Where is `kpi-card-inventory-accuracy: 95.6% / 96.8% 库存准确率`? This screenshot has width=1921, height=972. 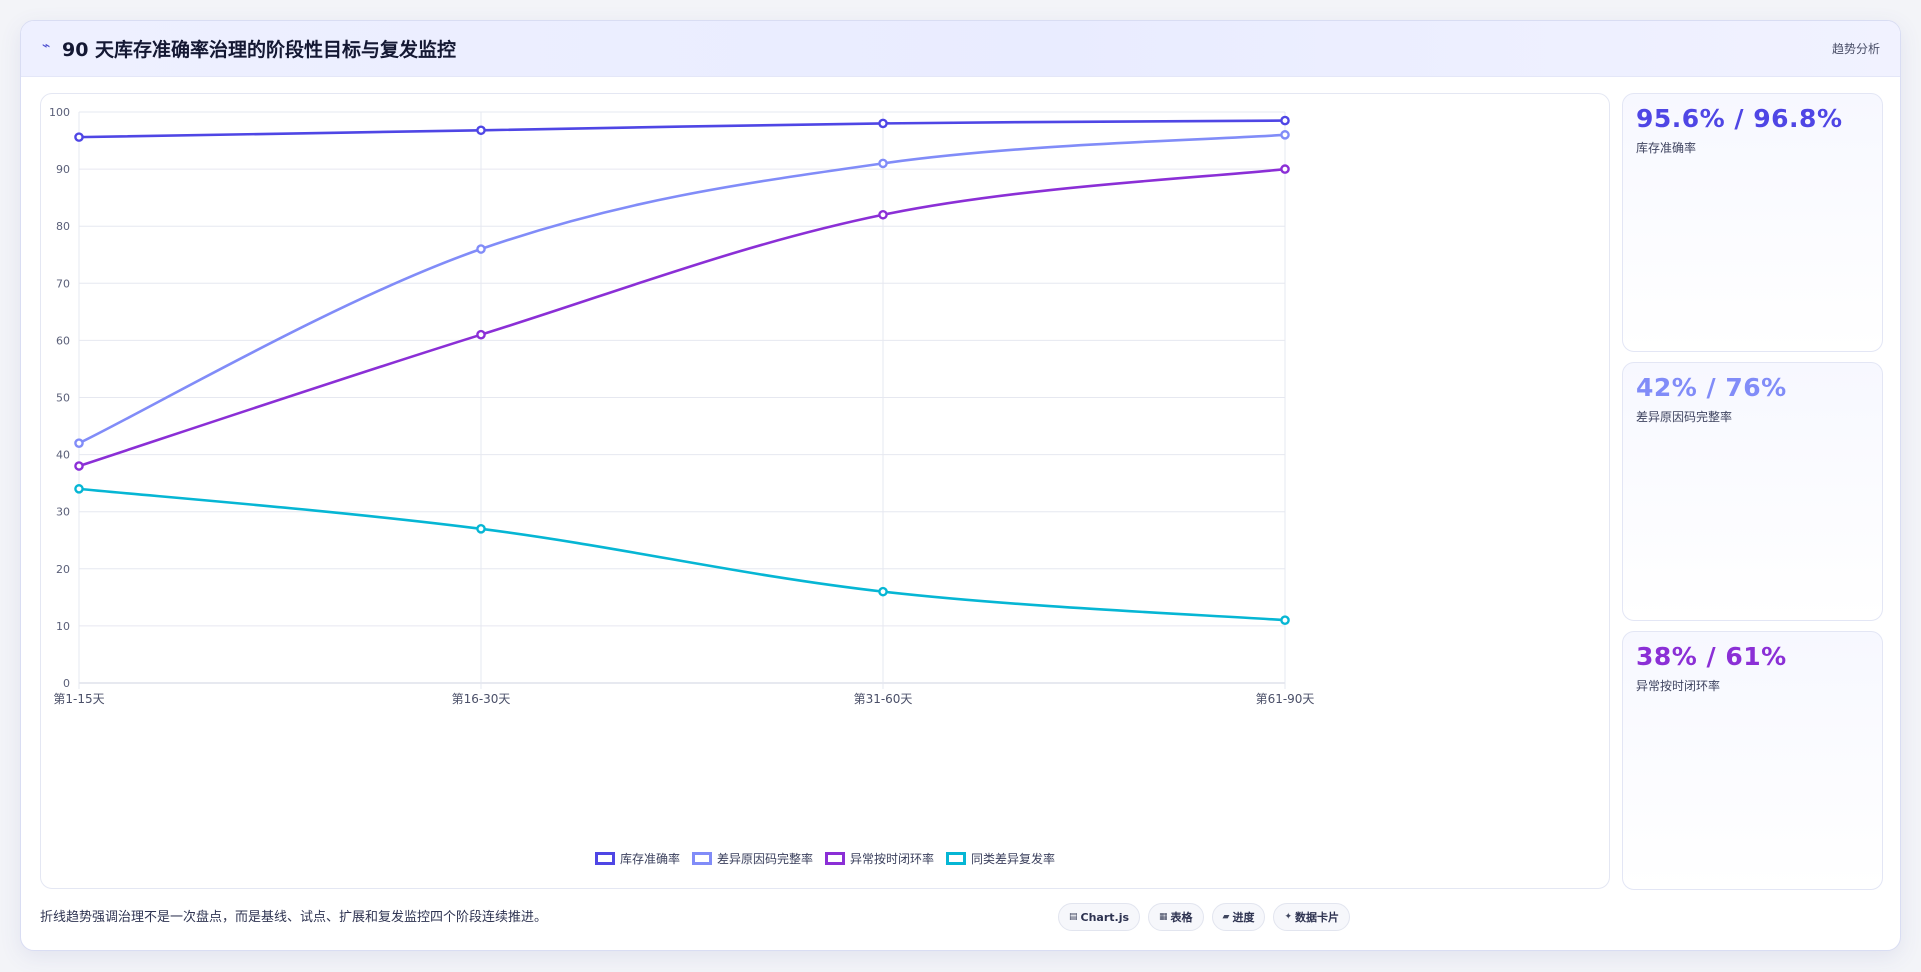
kpi-card-inventory-accuracy: 95.6% / 96.8% 库存准确率 is located at coordinates (1752, 222).